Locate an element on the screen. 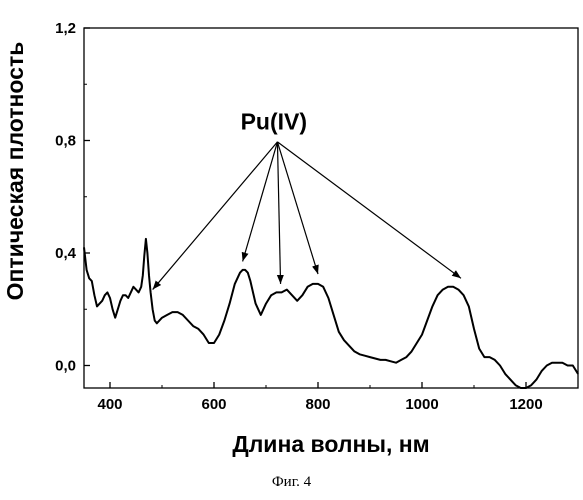 The height and width of the screenshot is (500, 583). x-tick-label: 1000 is located at coordinates (421, 404).